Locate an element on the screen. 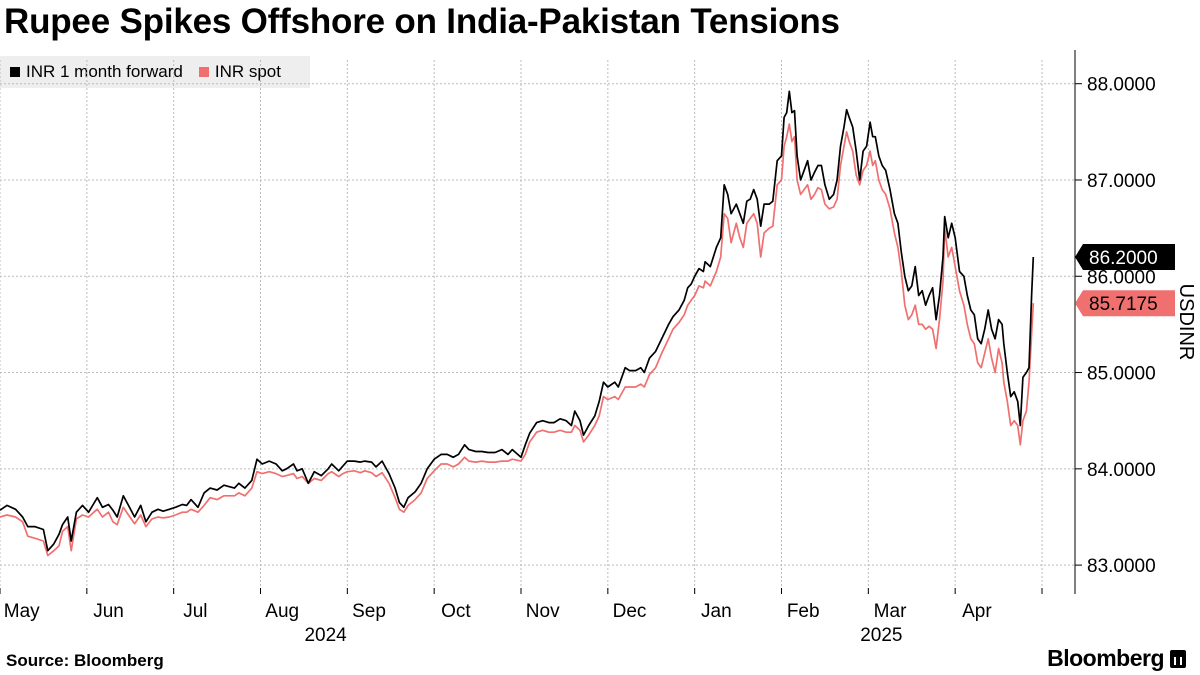 This screenshot has height=675, width=1200. x-tick-label-6: Nov is located at coordinates (543, 611).